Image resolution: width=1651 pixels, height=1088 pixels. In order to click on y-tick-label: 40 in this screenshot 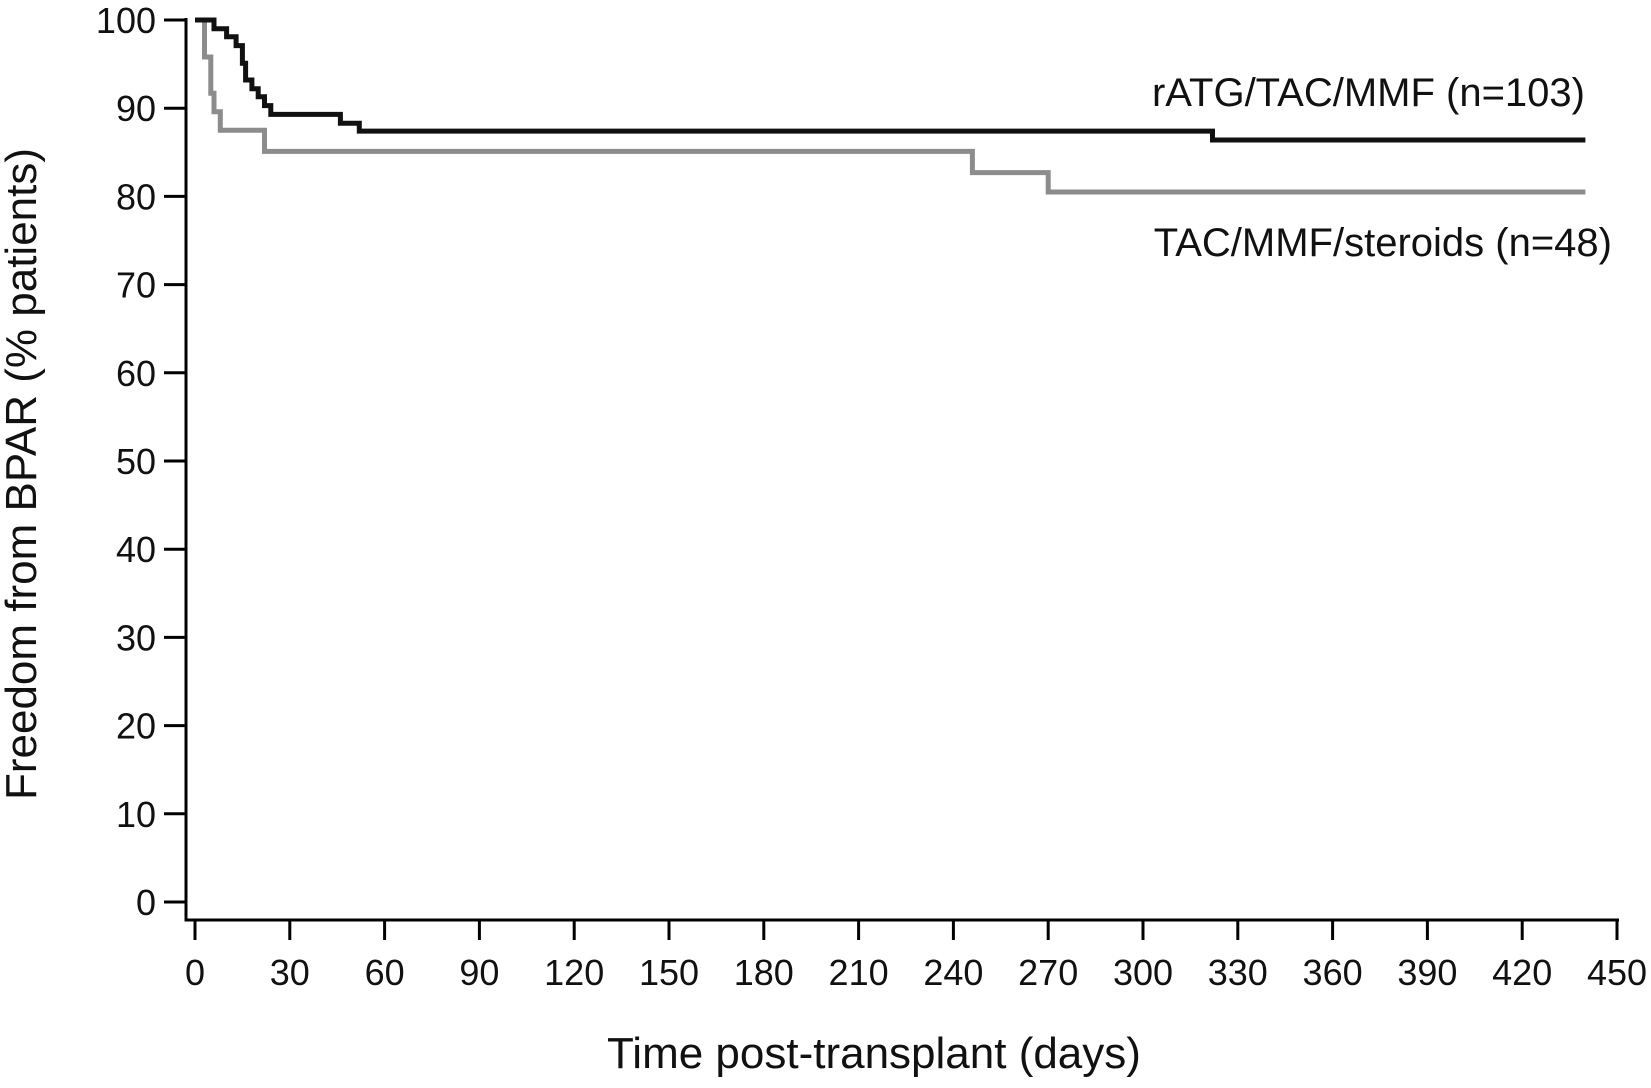, I will do `click(136, 549)`.